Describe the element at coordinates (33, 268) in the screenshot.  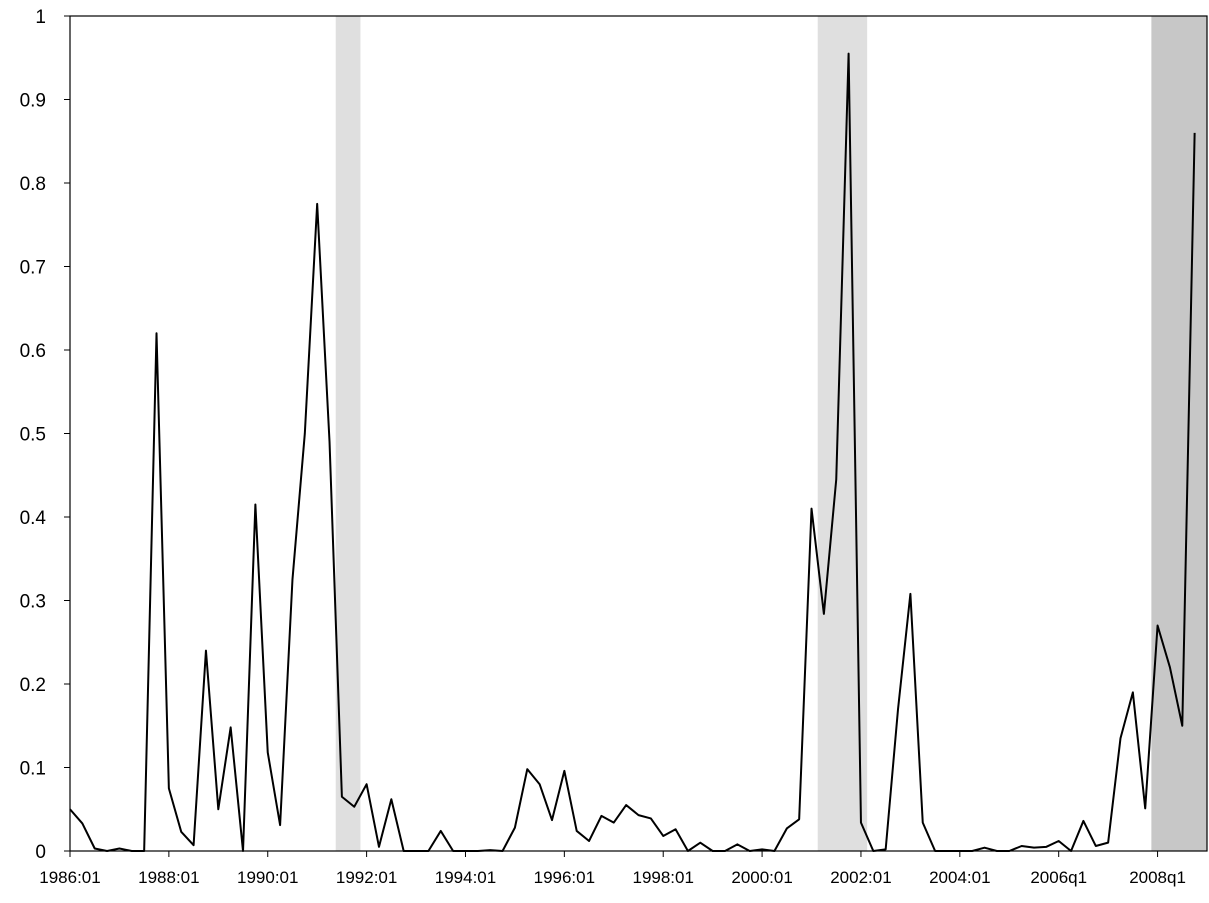
I see `y-tick-label: 0.7` at that location.